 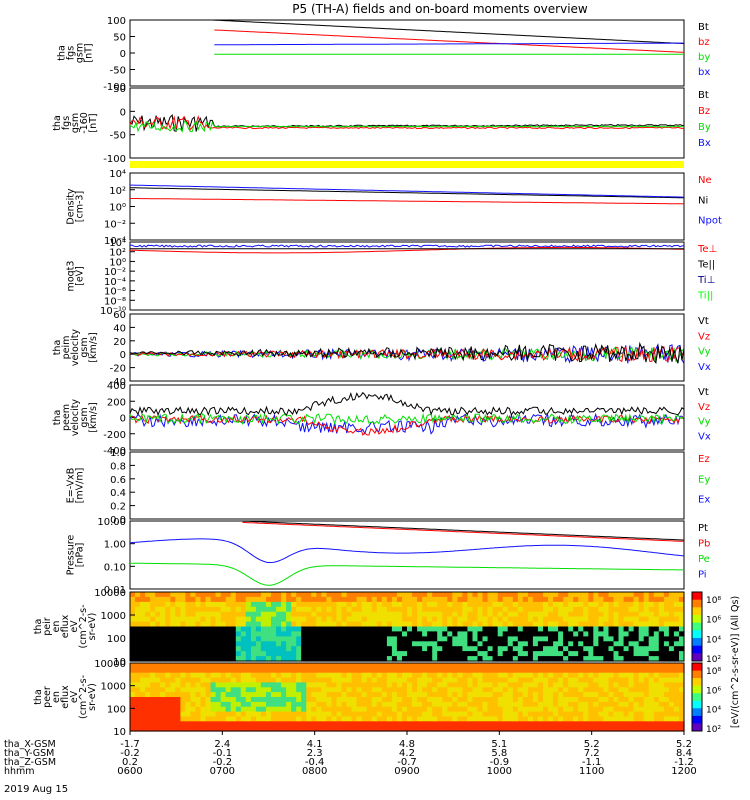 What do you see at coordinates (713, 660) in the screenshot?
I see `colorbar-tick: 10²` at bounding box center [713, 660].